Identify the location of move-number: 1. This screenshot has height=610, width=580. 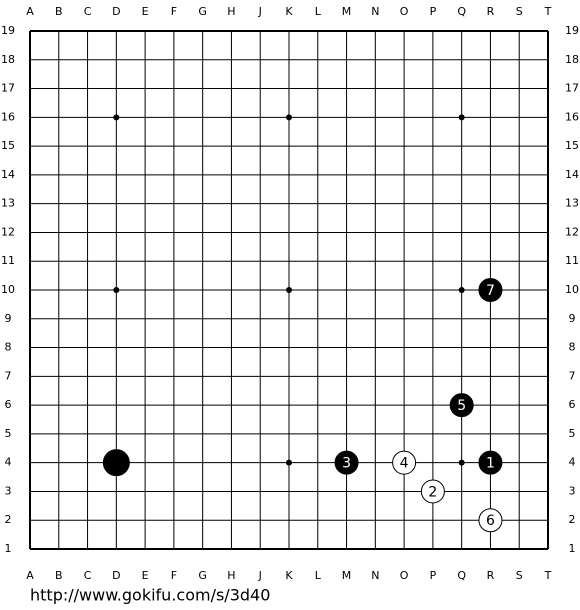
(490, 464).